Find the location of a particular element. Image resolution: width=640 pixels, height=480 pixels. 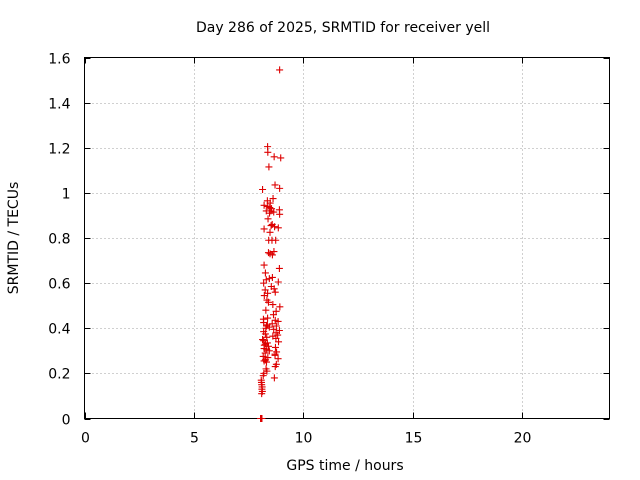

y-tick-label: 1.2 is located at coordinates (59, 150).